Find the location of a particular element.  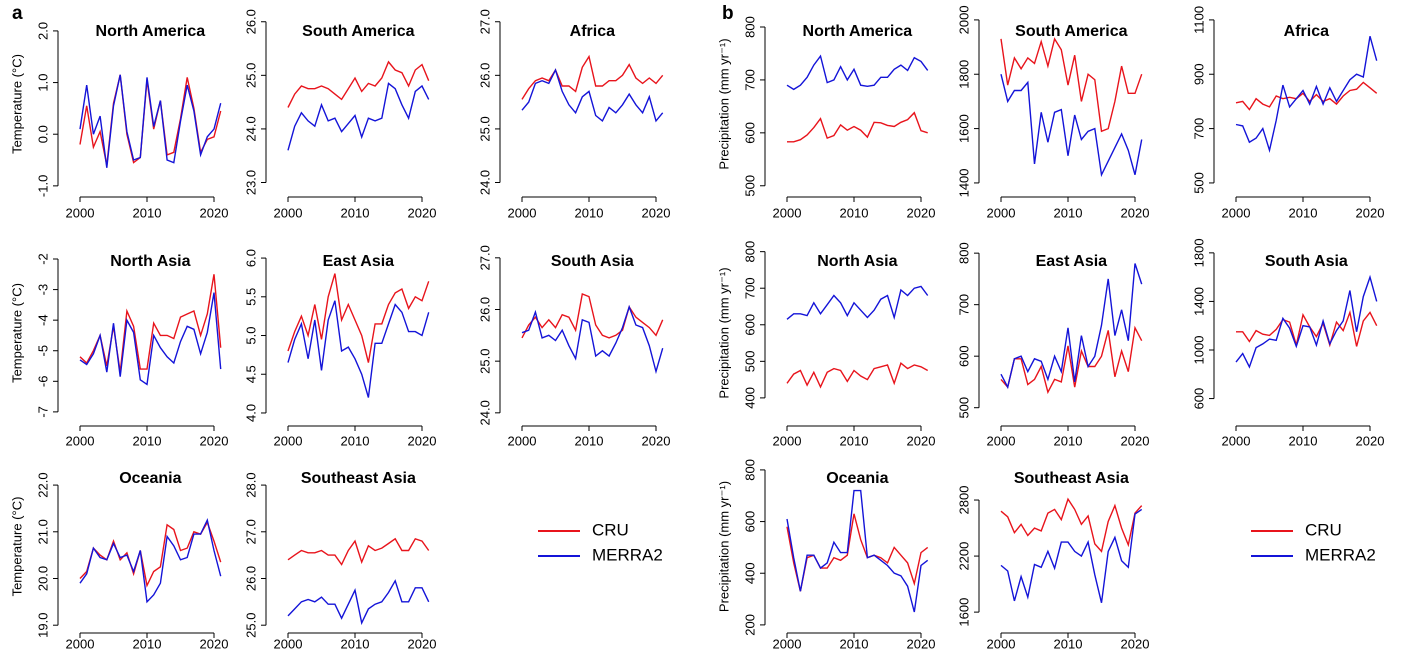

y-tick-label: 6.0 is located at coordinates (250, 258).